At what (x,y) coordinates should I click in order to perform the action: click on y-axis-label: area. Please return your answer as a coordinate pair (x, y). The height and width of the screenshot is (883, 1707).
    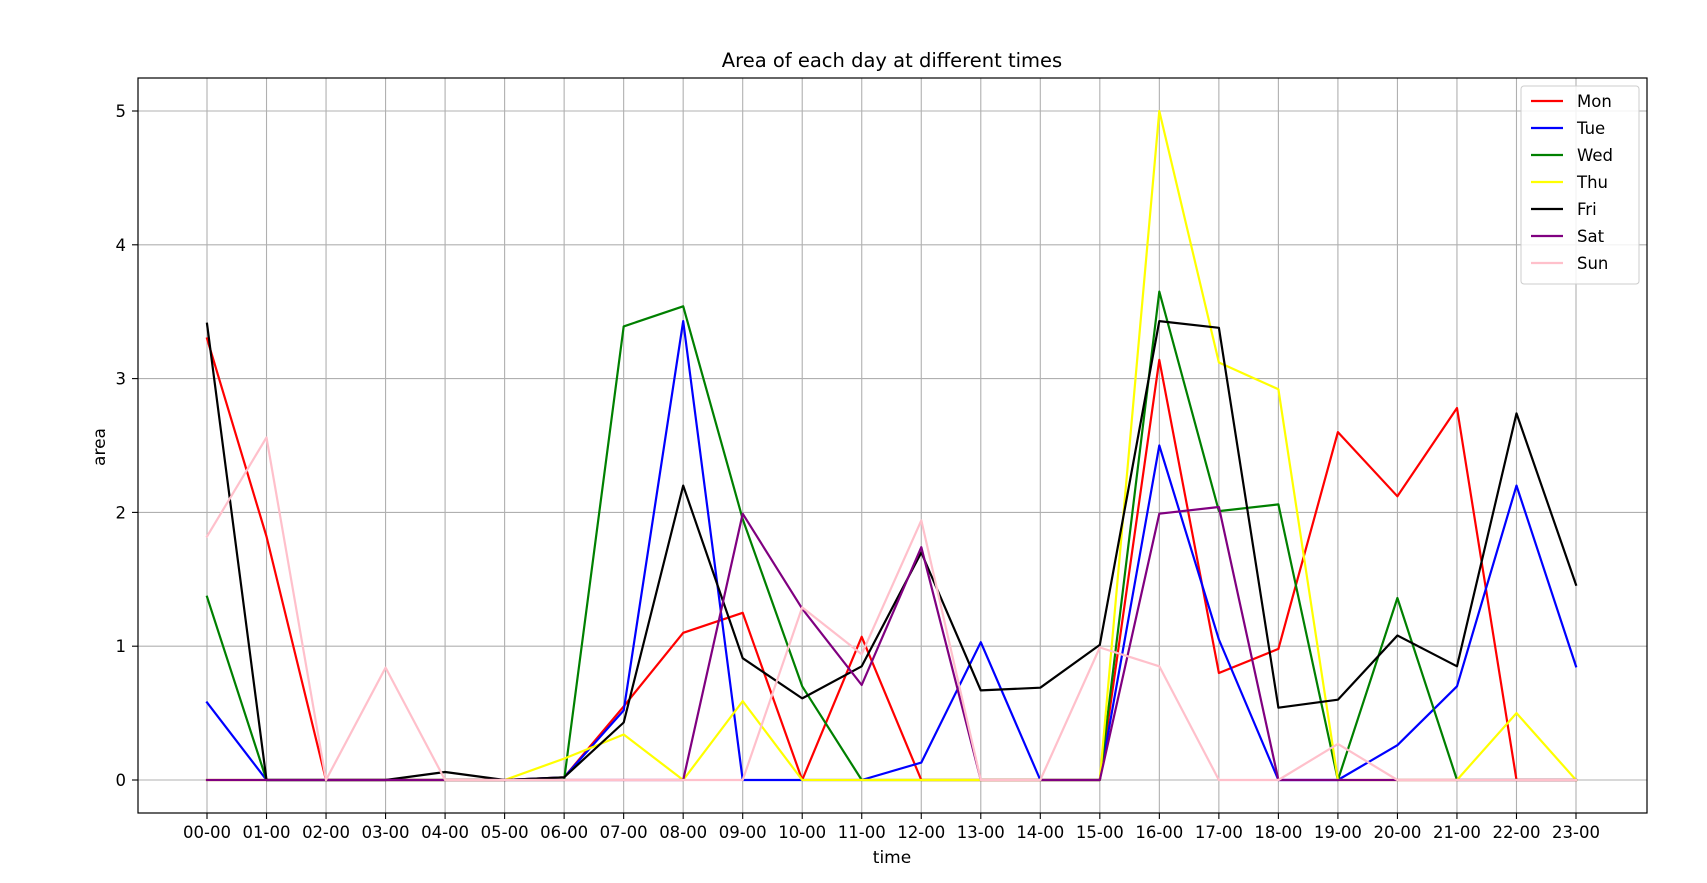
    Looking at the image, I should click on (100, 447).